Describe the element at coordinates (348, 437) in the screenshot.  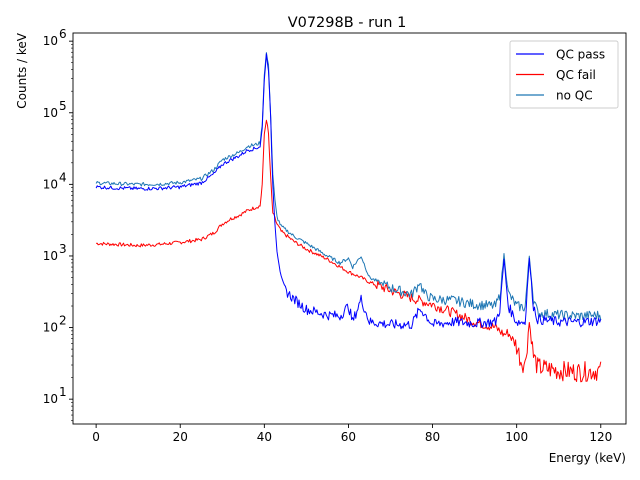
I see `x-tick-label: 60` at that location.